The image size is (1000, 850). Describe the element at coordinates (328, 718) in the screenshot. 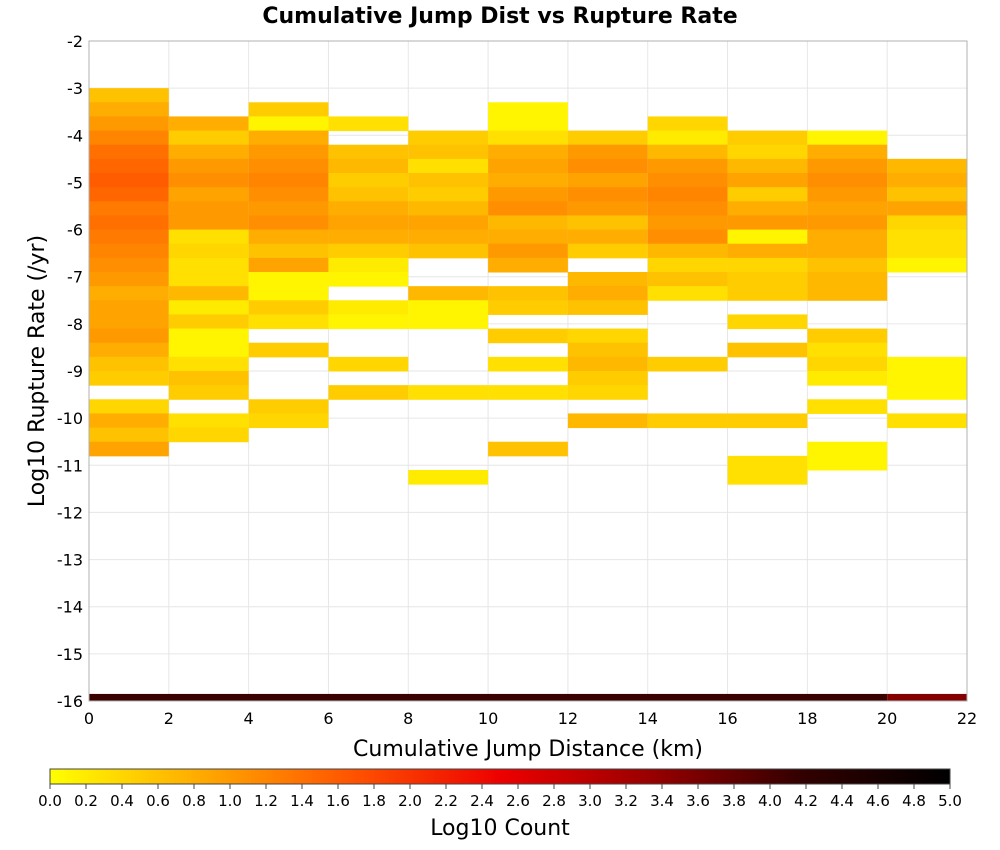

I see `x-tick-label: 6` at that location.